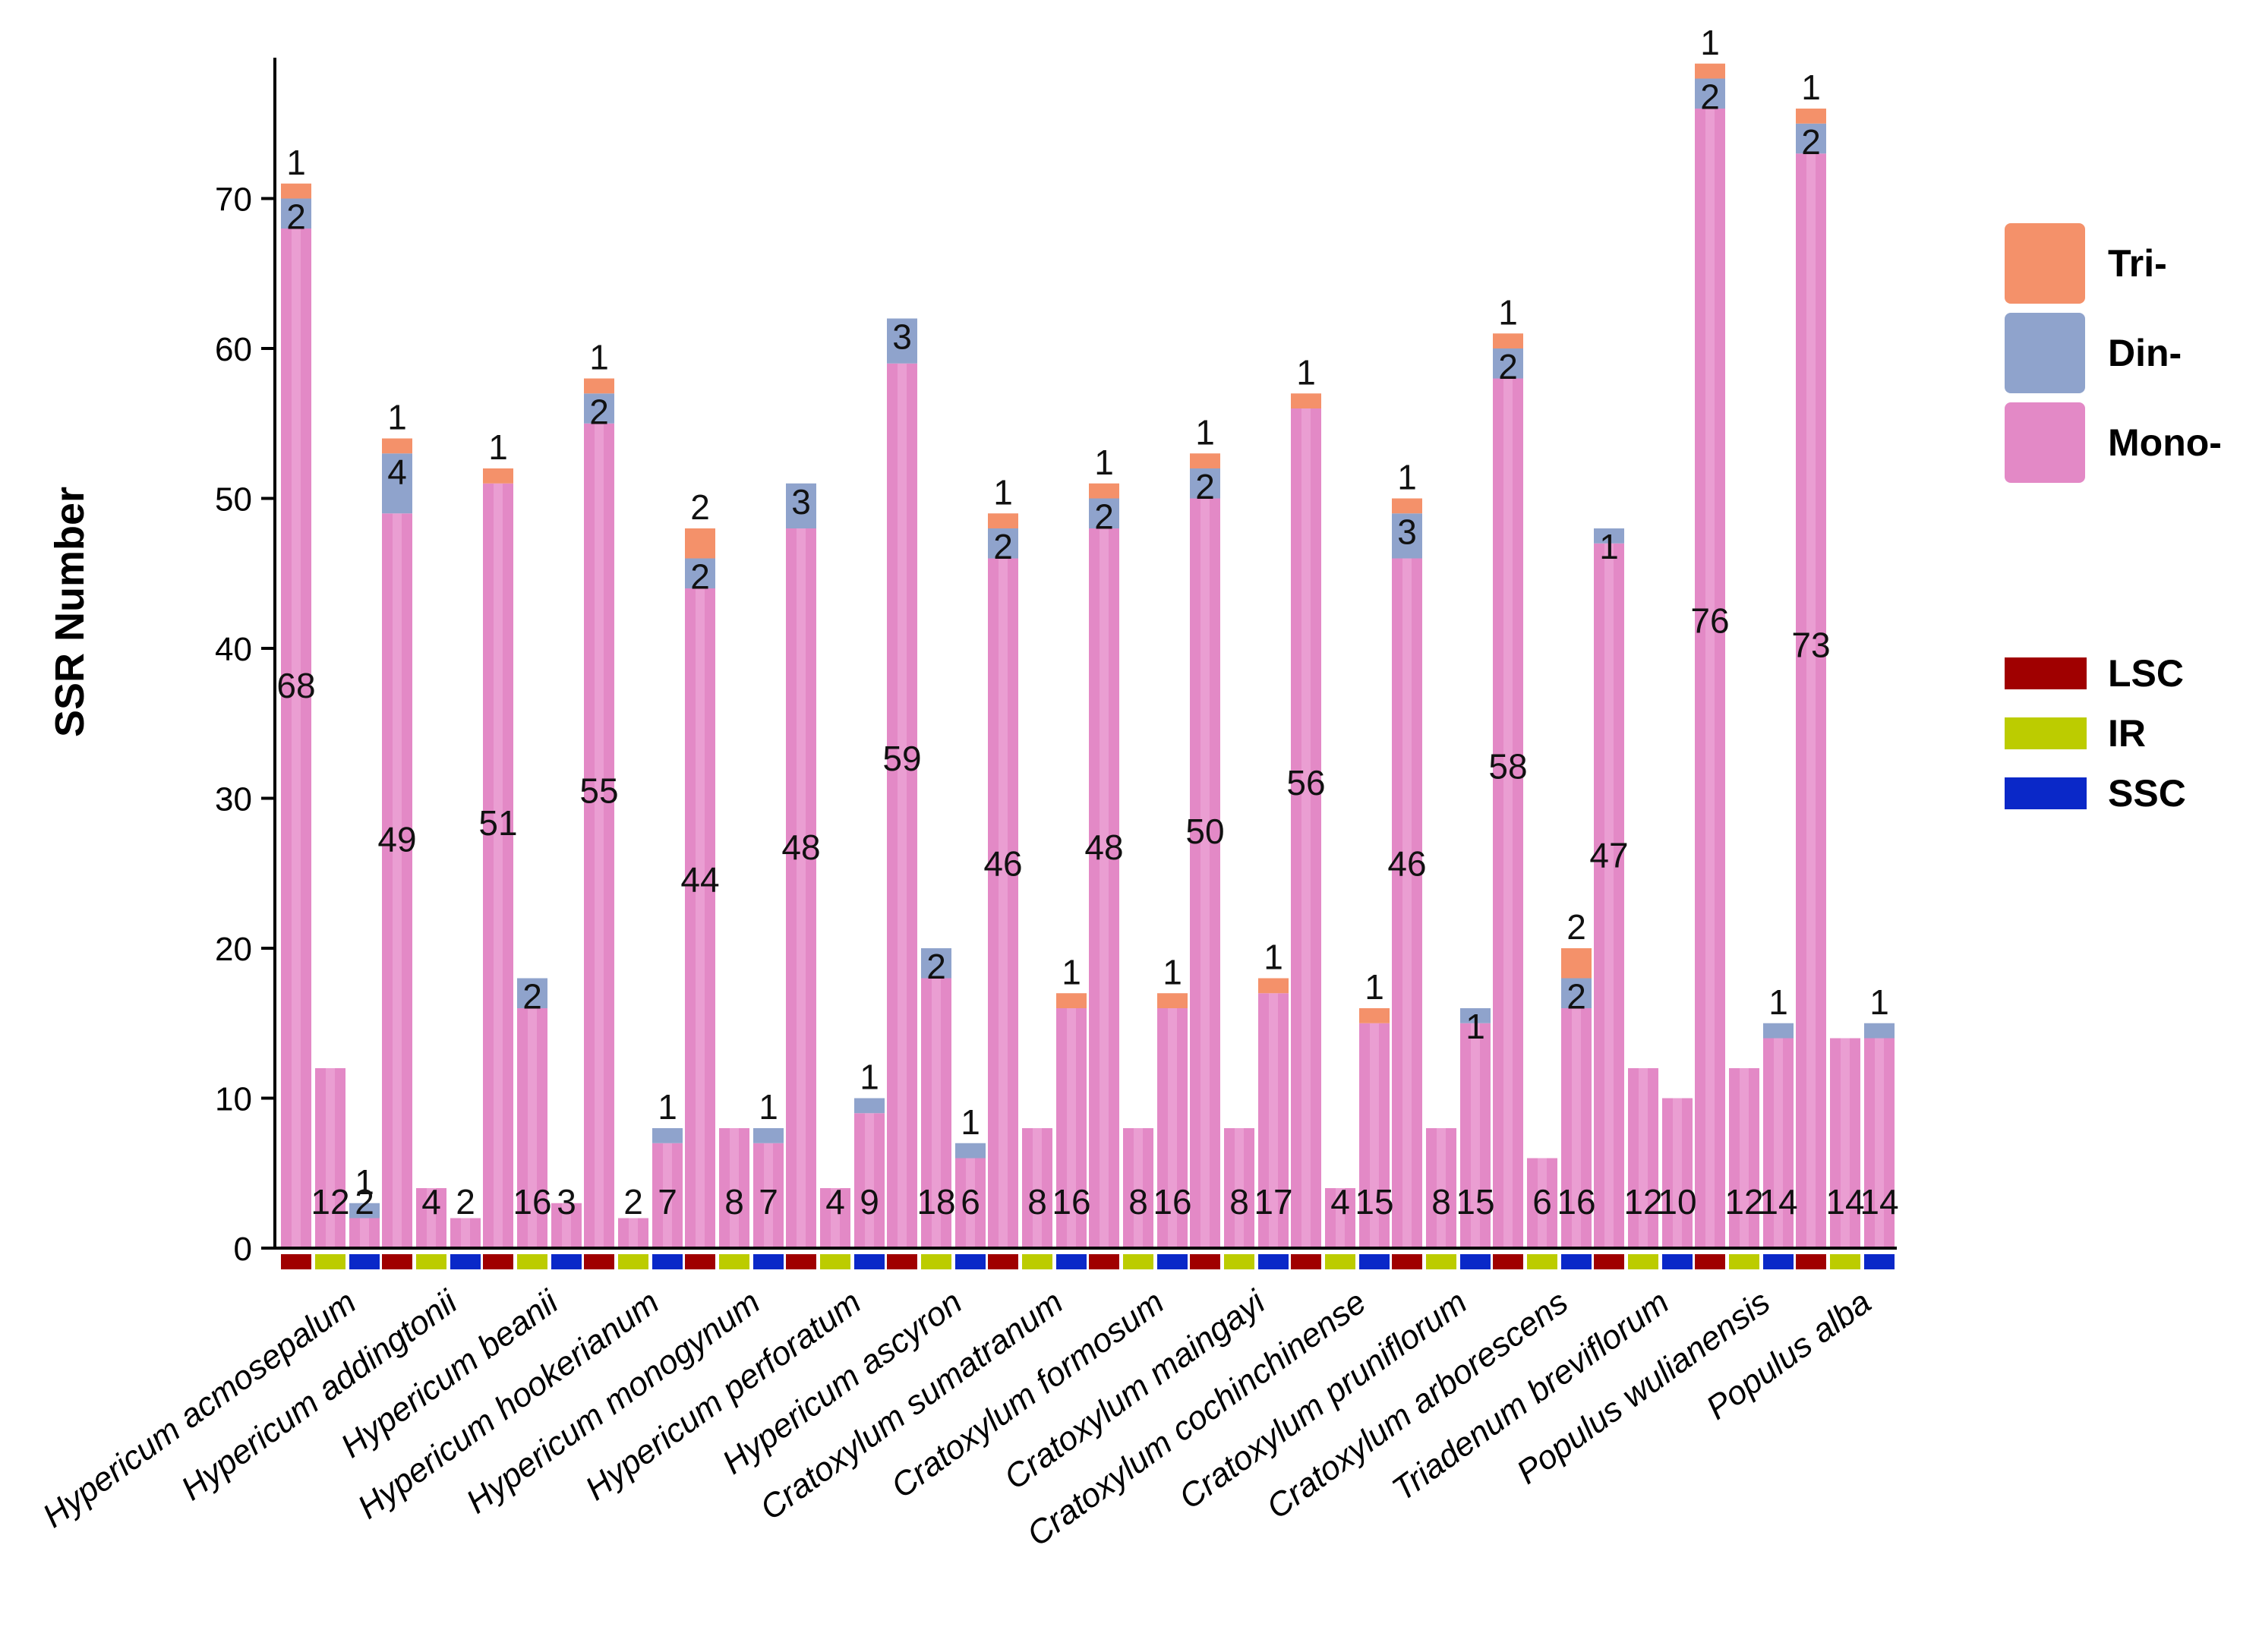 This screenshot has width=2259, height=1652. I want to click on legend-label-ir: IR, so click(2127, 733).